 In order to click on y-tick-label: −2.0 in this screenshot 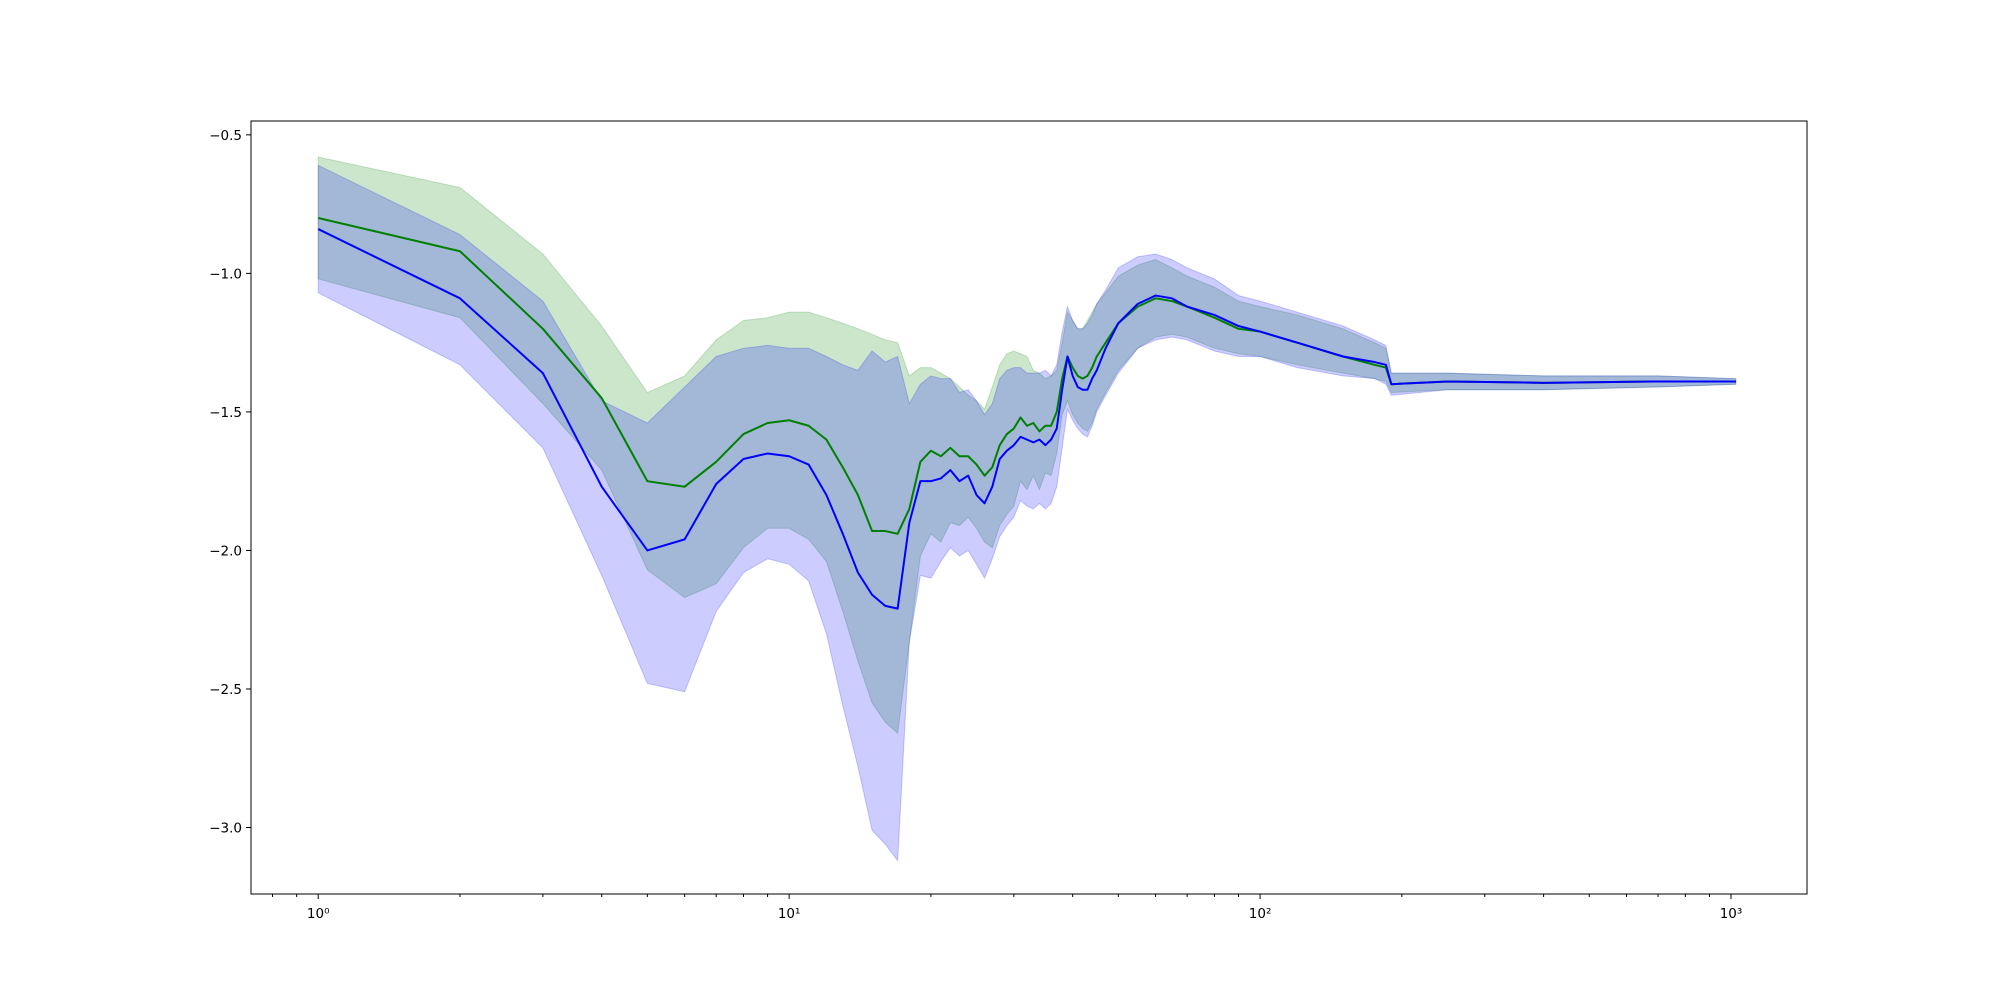, I will do `click(225, 551)`.